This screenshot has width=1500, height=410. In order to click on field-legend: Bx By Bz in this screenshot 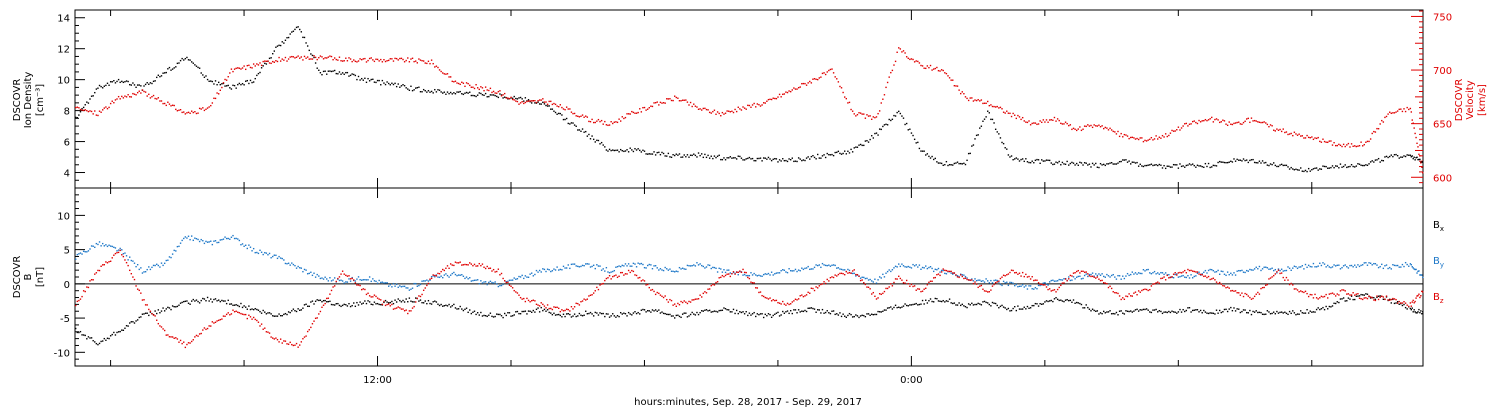, I will do `click(1438, 262)`.